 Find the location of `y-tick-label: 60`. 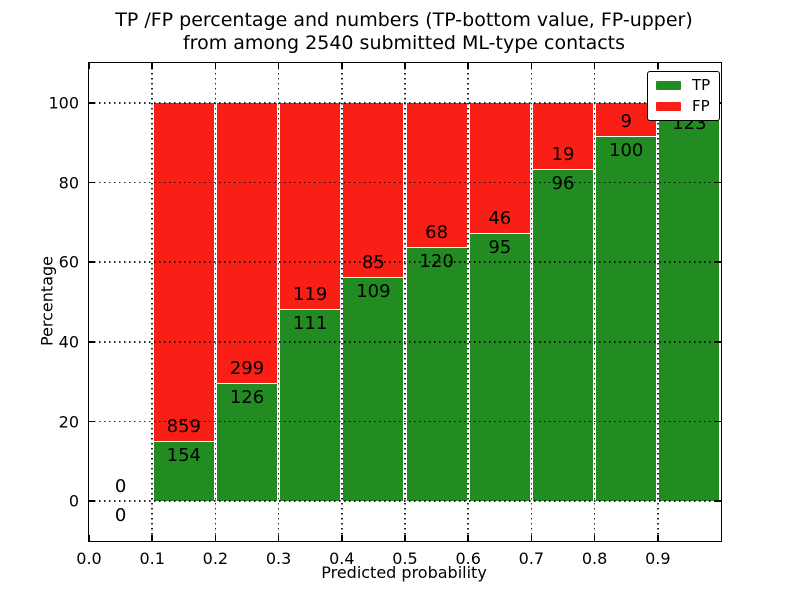

y-tick-label: 60 is located at coordinates (68, 262).